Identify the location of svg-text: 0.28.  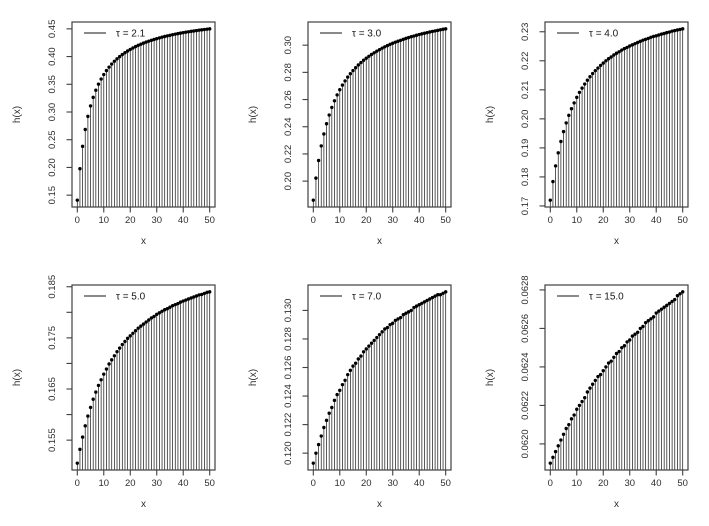
(288, 72).